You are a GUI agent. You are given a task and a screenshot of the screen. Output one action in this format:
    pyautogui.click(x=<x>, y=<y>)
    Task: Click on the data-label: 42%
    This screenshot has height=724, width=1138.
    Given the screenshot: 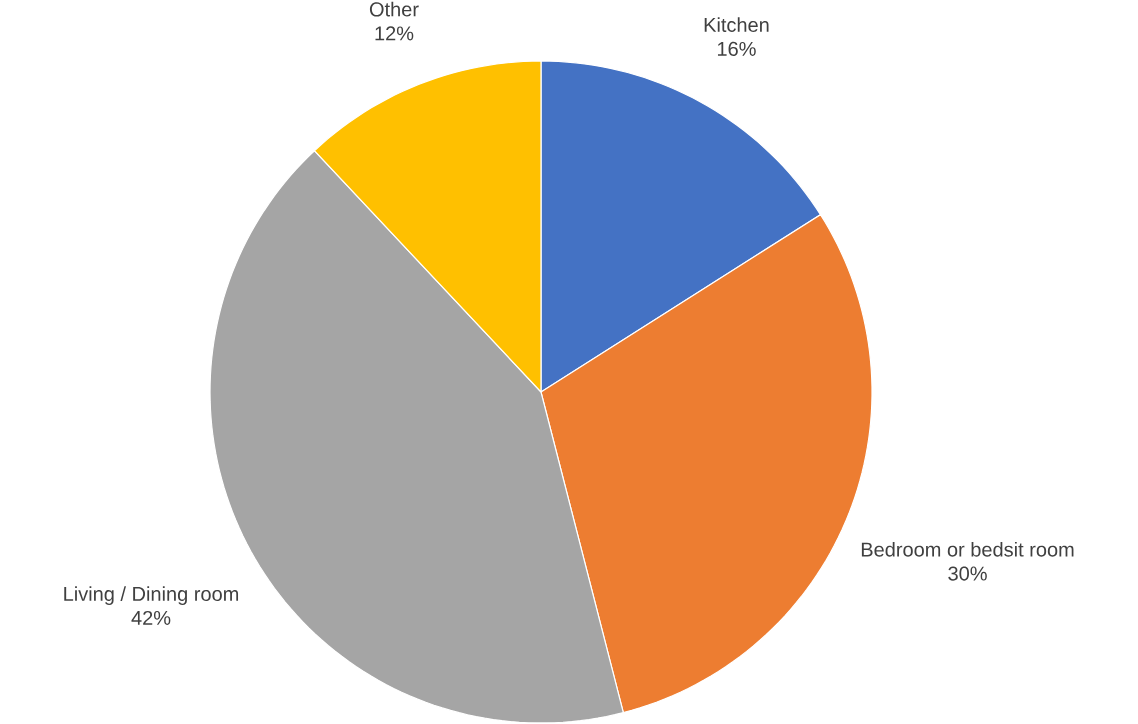 What is the action you would take?
    pyautogui.click(x=151, y=617)
    